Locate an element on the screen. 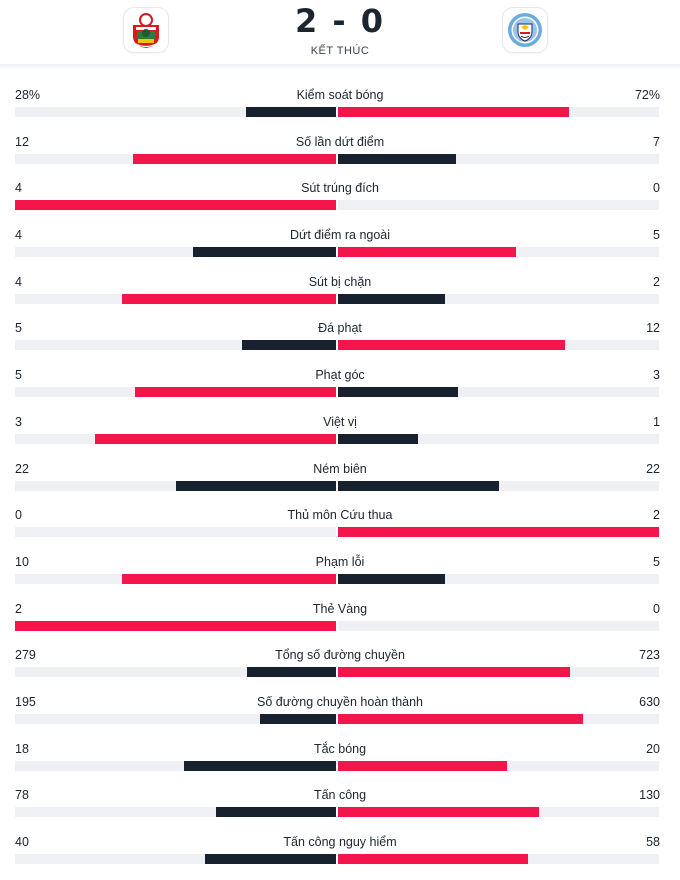  away-team-logo is located at coordinates (525, 30).